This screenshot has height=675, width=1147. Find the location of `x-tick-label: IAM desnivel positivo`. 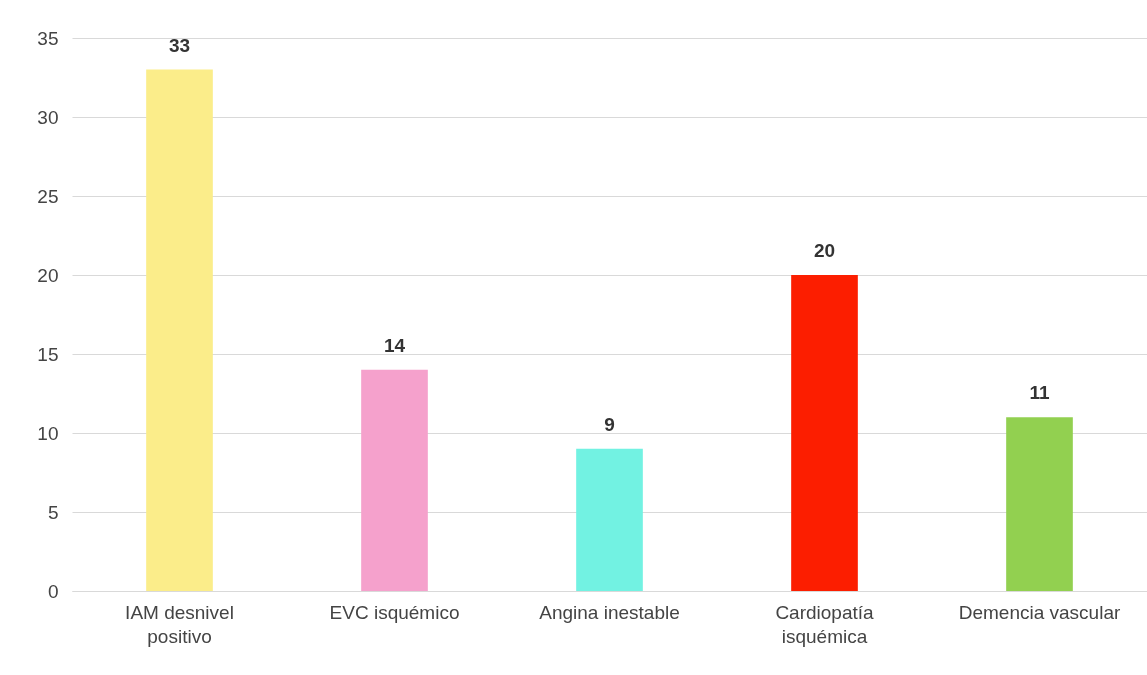

x-tick-label: IAM desnivel positivo is located at coordinates (179, 624).